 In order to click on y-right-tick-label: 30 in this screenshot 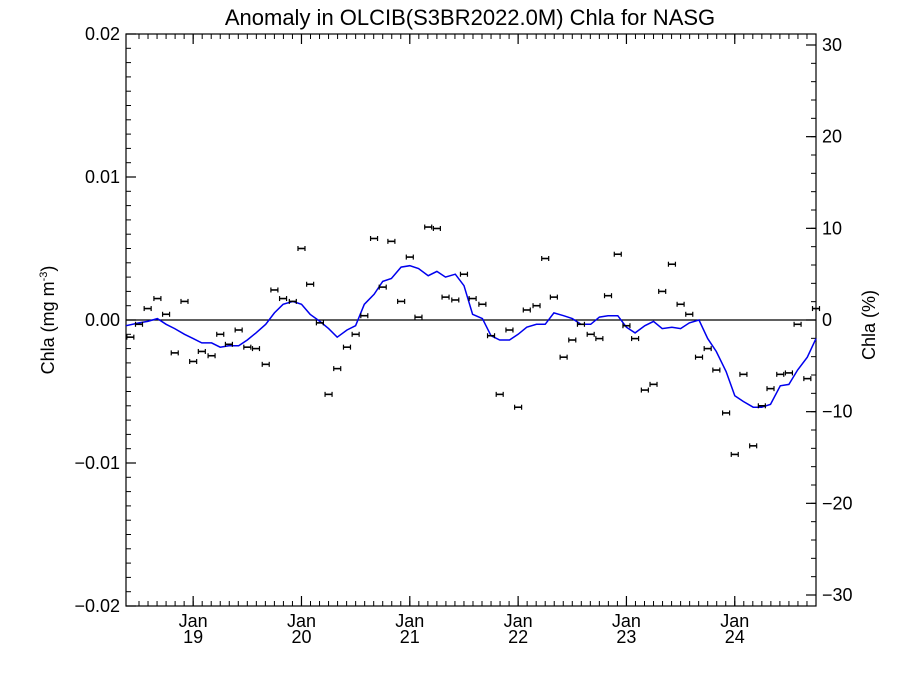, I will do `click(832, 45)`.